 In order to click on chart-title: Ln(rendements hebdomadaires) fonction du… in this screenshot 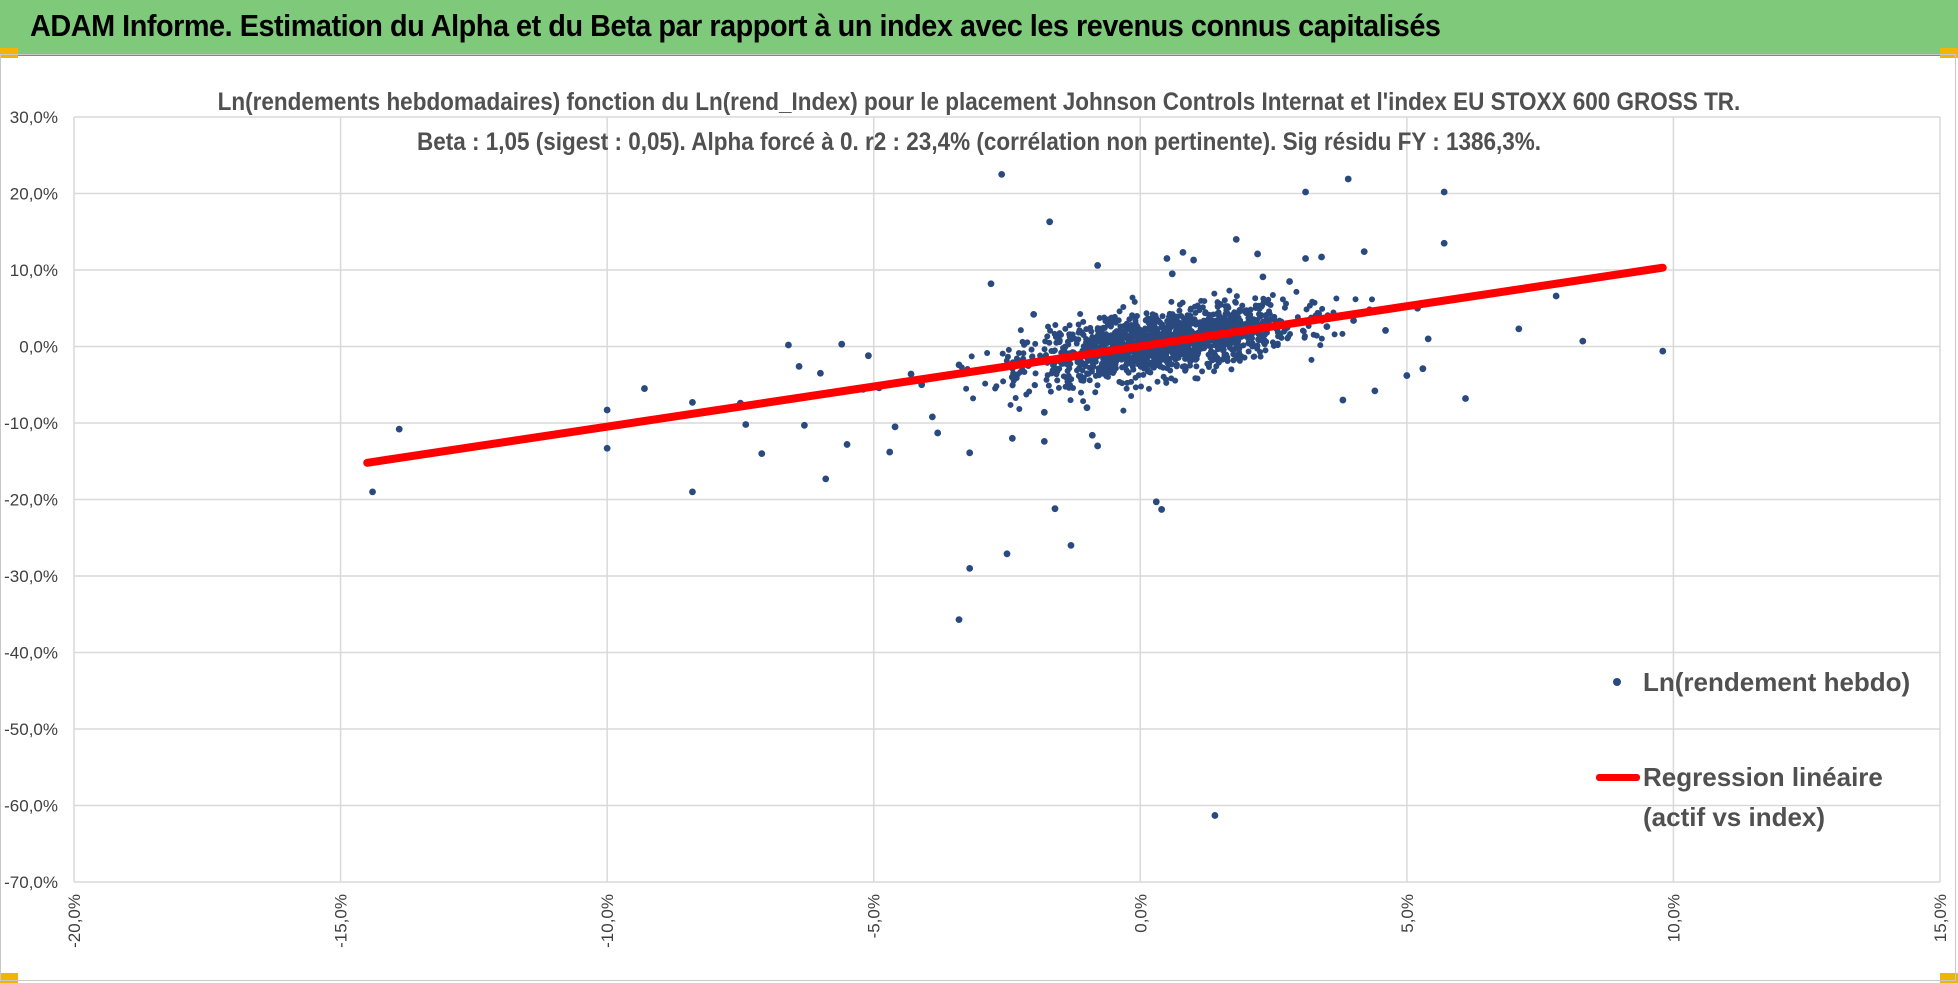, I will do `click(979, 102)`.